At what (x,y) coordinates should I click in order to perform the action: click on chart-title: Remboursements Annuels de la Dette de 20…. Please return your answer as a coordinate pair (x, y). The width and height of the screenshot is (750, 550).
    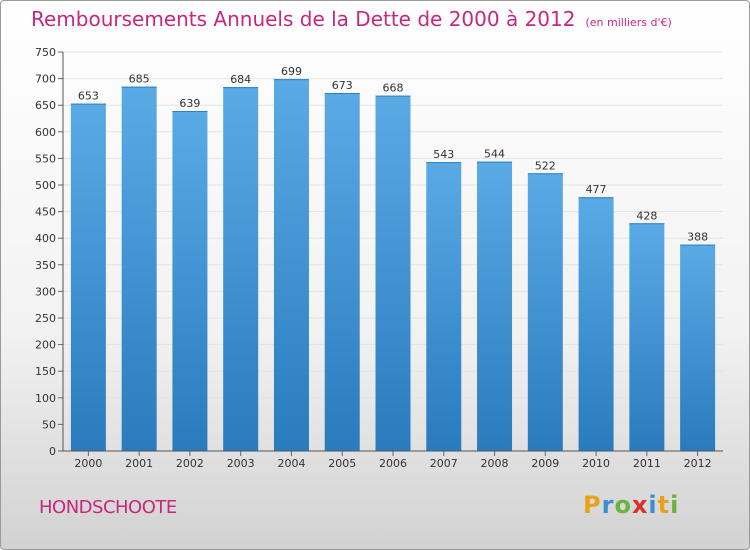
    Looking at the image, I should click on (351, 19).